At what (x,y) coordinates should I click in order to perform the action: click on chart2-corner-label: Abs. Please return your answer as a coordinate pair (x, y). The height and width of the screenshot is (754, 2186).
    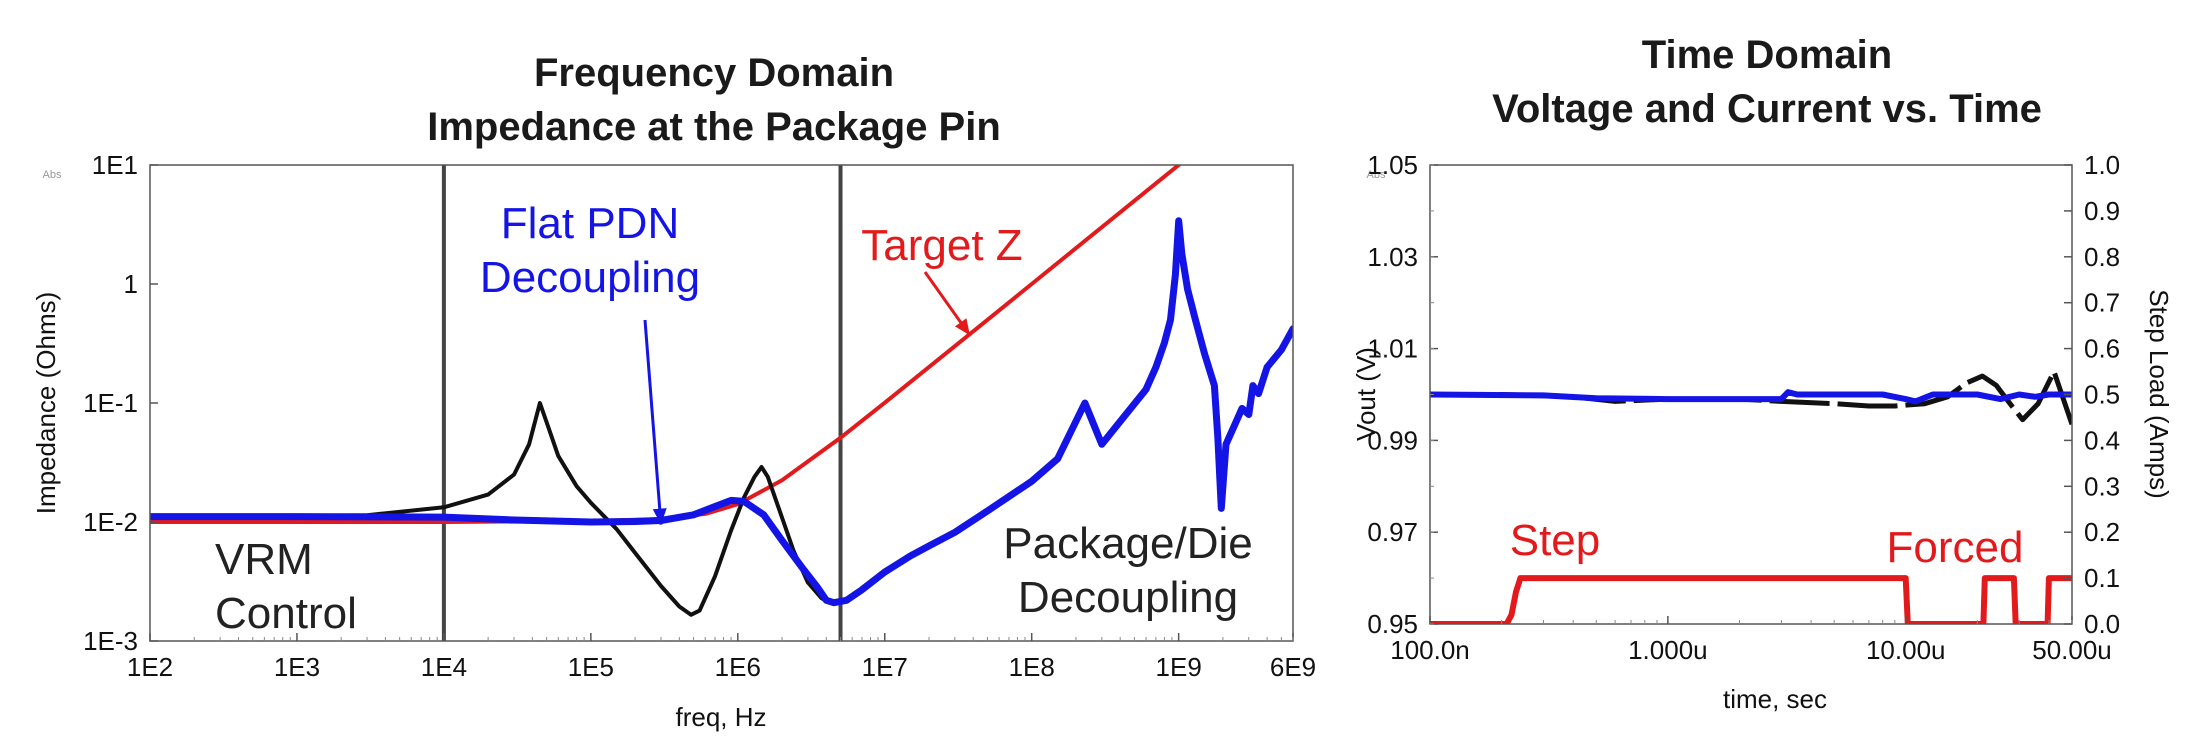
    Looking at the image, I should click on (1376, 175).